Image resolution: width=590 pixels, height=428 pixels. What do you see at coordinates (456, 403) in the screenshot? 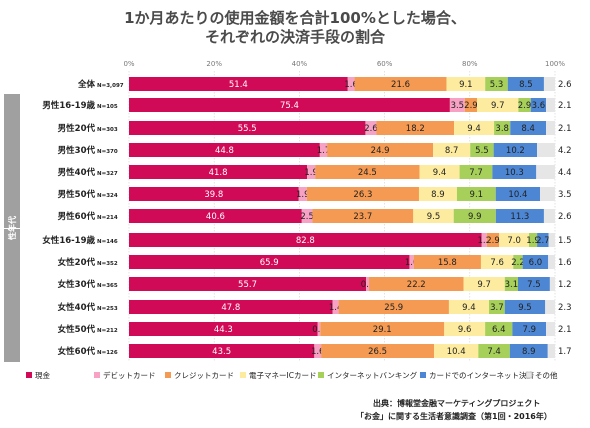
I see `source-line-1: 出典：博報堂金融マーケティングプロジェクト` at bounding box center [456, 403].